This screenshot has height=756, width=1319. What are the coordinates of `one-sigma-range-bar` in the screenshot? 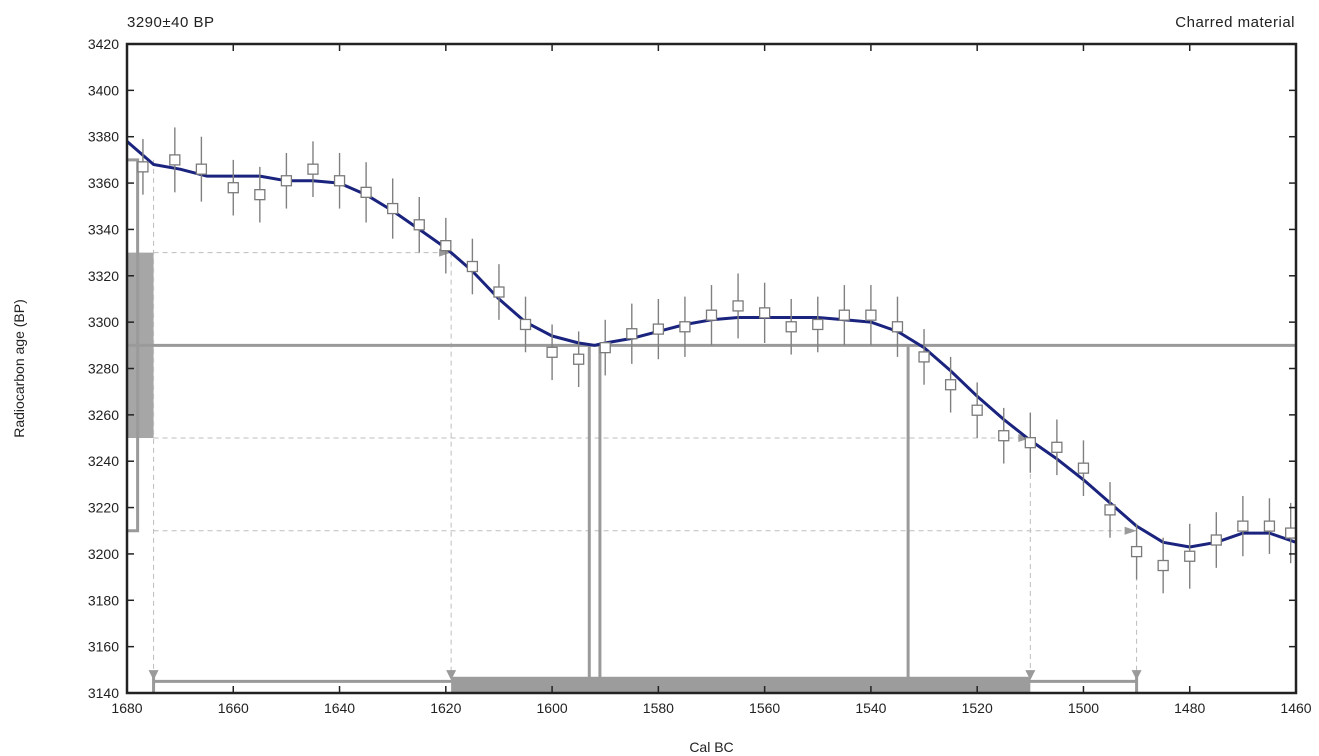 It's located at (741, 684).